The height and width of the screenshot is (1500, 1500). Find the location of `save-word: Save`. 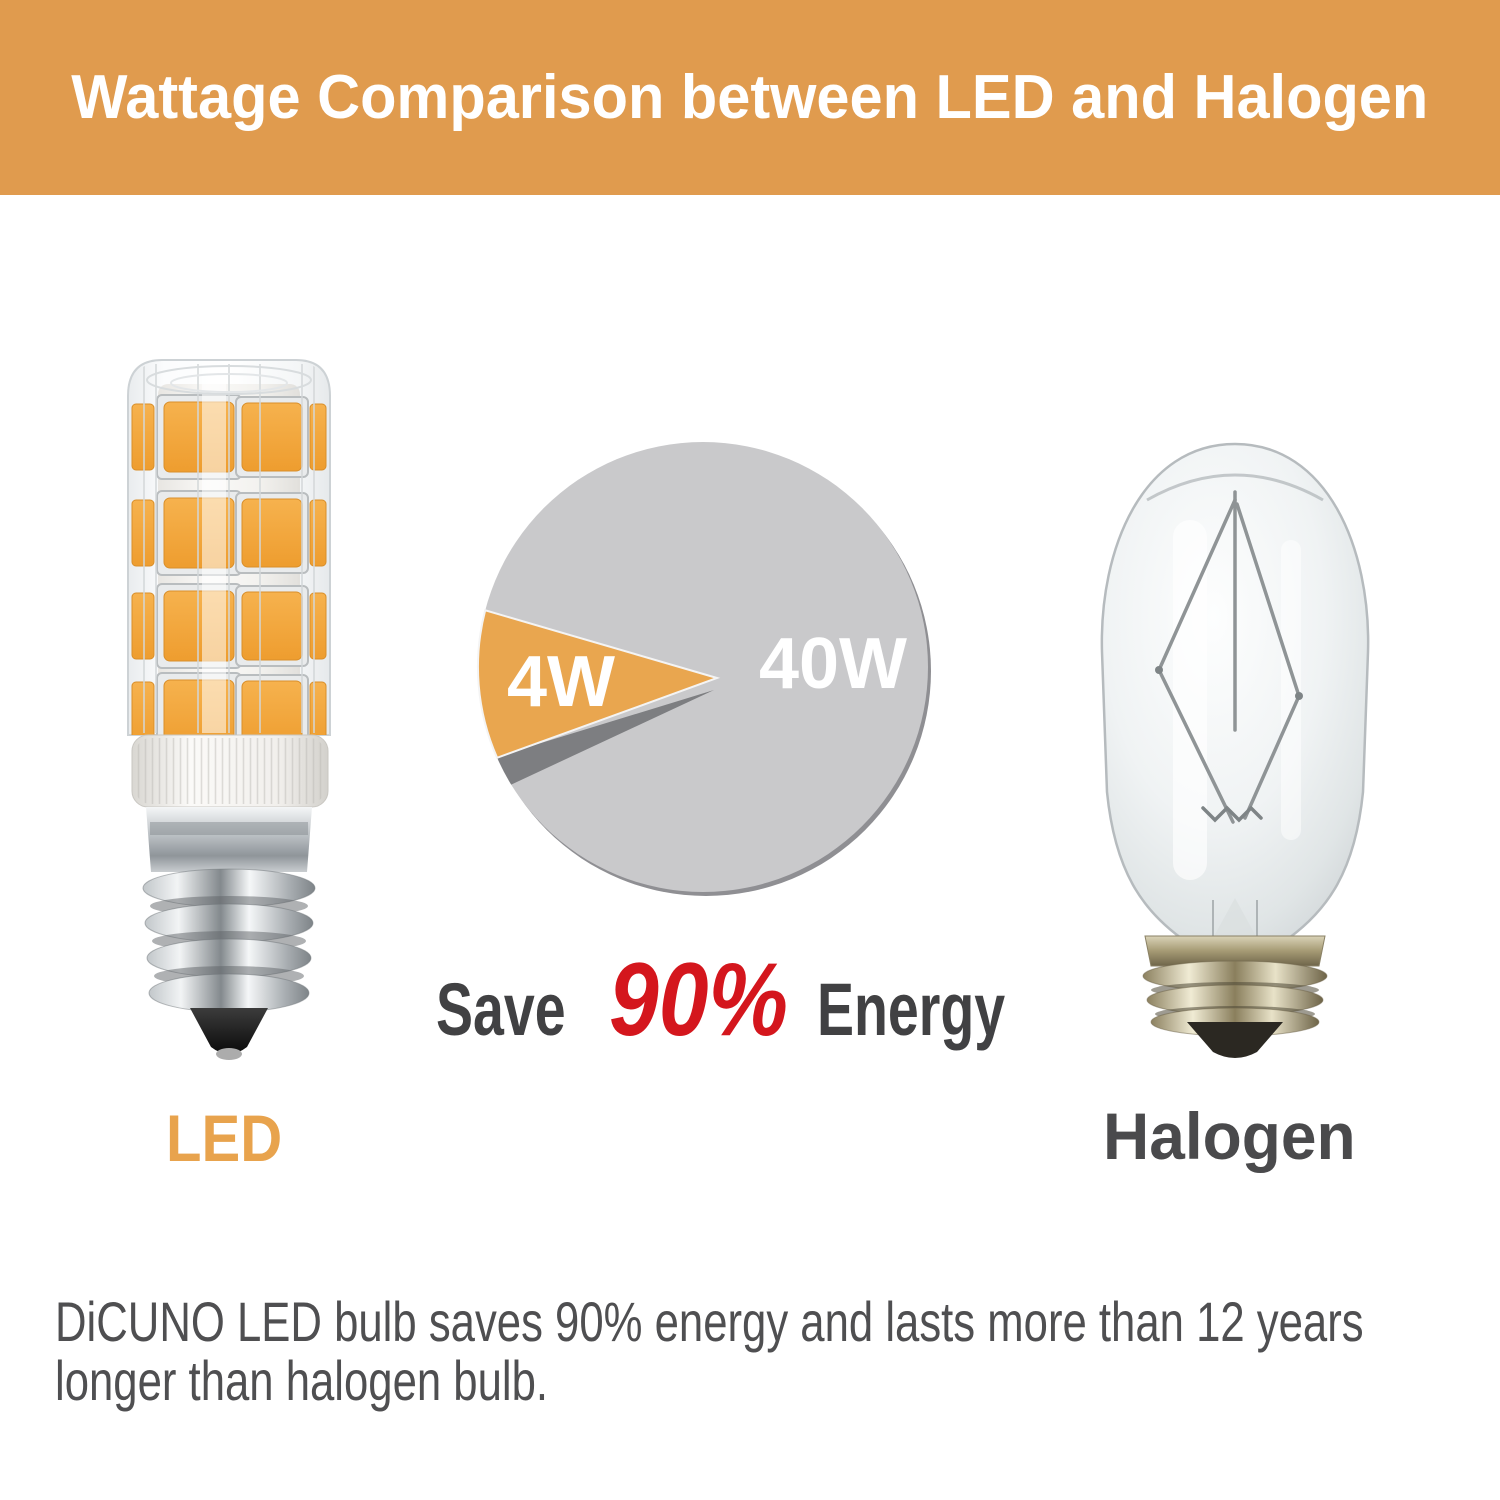

save-word: Save is located at coordinates (501, 1009).